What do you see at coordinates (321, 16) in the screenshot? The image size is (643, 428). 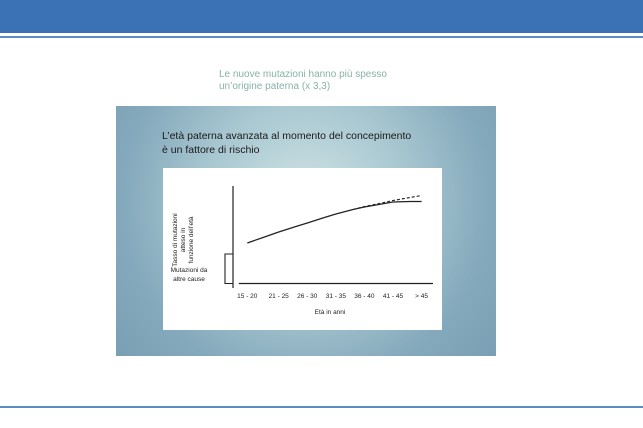 I see `header-bar` at bounding box center [321, 16].